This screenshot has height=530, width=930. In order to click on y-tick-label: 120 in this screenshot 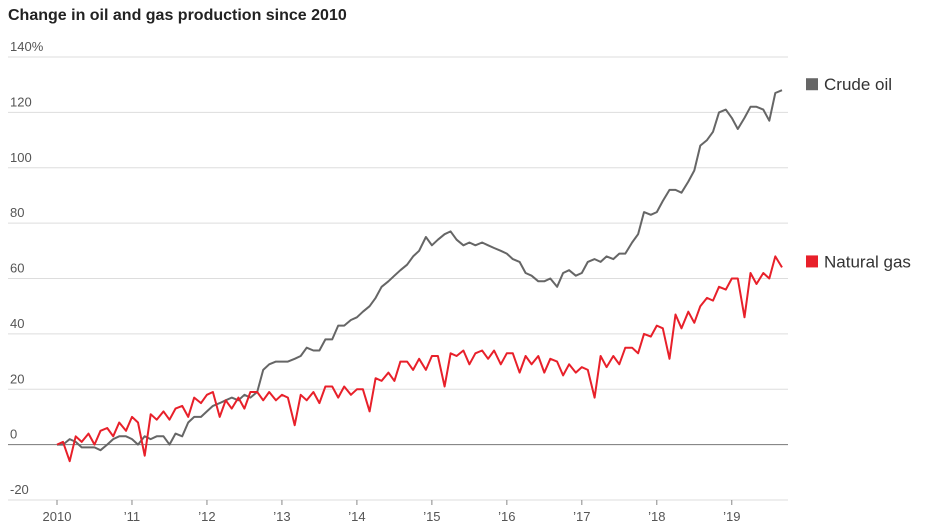, I will do `click(21, 101)`.